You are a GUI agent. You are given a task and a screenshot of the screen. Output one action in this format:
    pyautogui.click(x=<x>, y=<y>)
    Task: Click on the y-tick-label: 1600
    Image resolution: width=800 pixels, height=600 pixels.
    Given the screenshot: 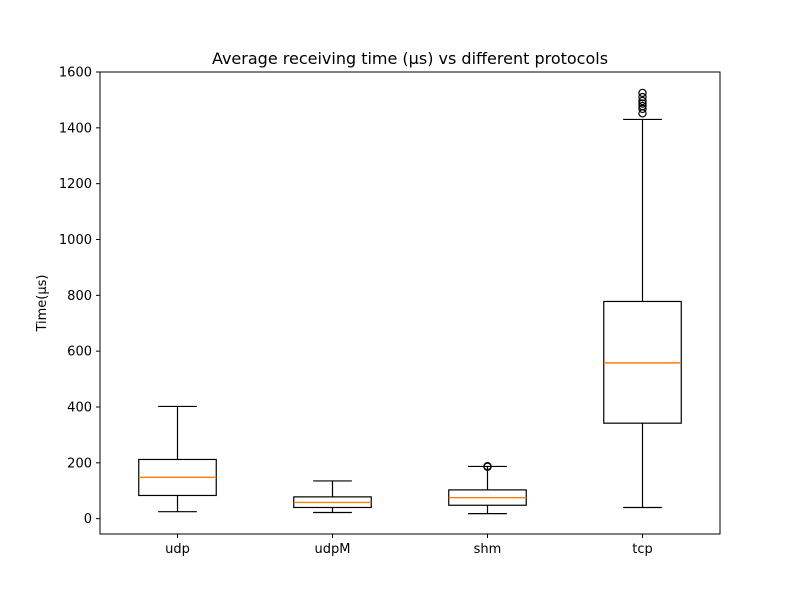 What is the action you would take?
    pyautogui.click(x=75, y=73)
    